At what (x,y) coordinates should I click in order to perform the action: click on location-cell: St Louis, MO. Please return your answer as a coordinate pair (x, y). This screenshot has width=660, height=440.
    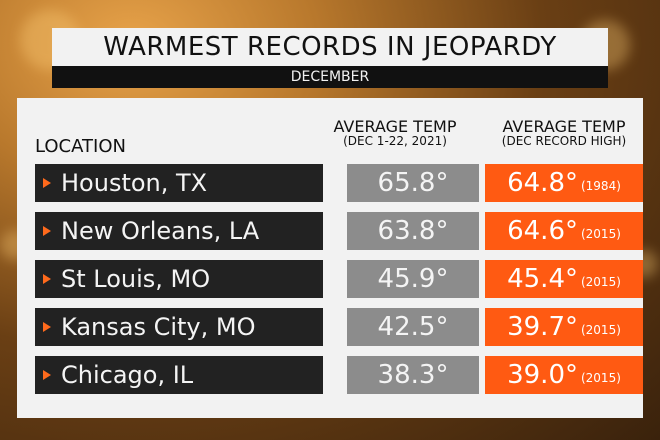
    Looking at the image, I should click on (179, 279).